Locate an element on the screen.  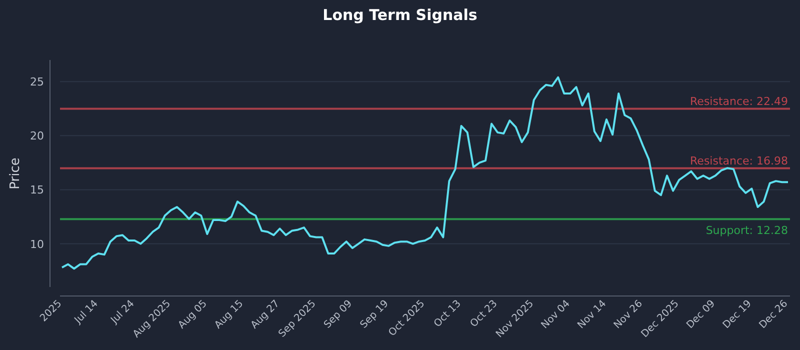
ref-line-label: Resistance: 22.49 is located at coordinates (739, 101).